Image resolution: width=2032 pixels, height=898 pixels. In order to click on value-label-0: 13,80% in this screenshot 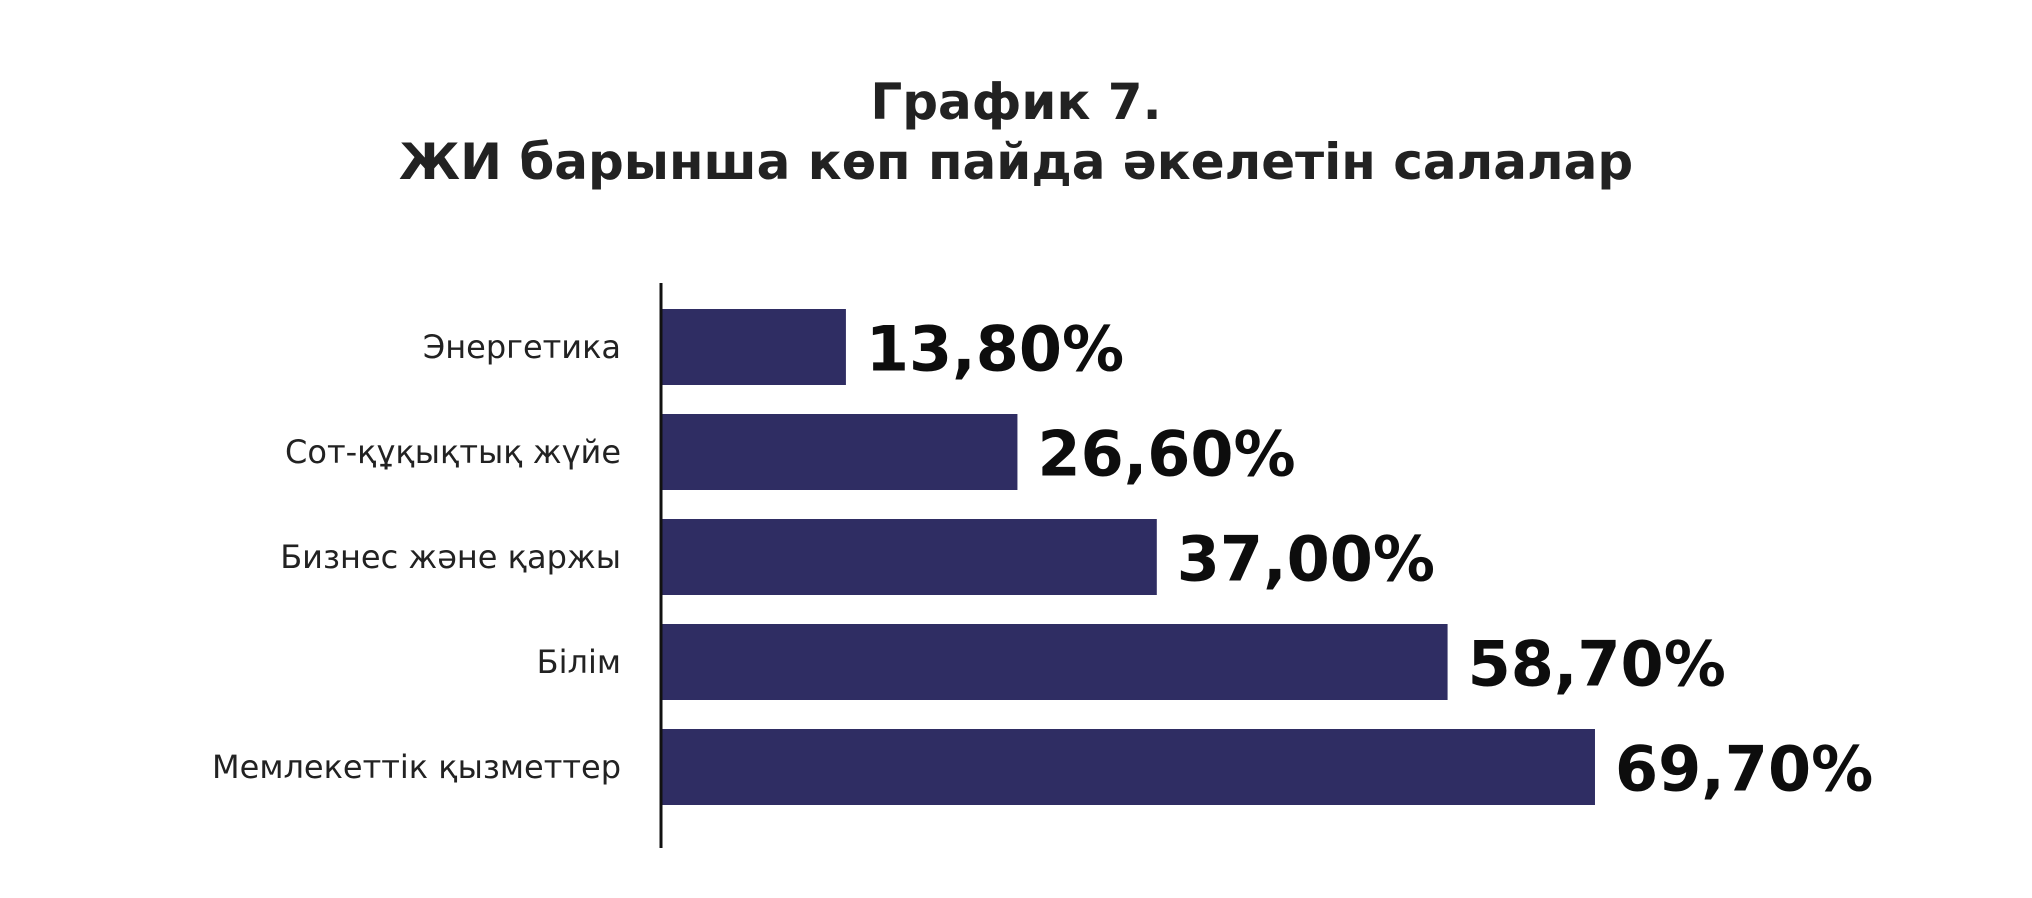, I will do `click(995, 349)`.